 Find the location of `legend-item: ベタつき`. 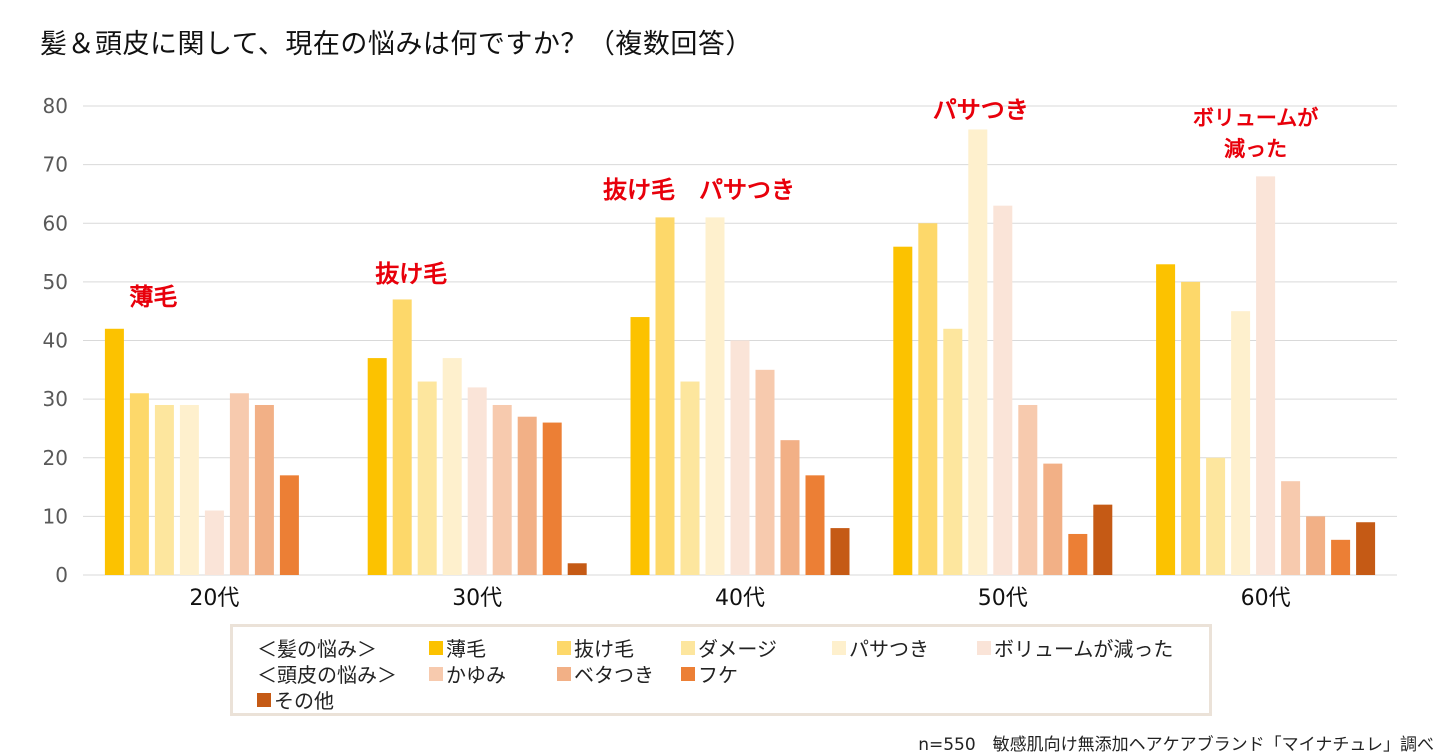

legend-item: ベタつき is located at coordinates (605, 673).